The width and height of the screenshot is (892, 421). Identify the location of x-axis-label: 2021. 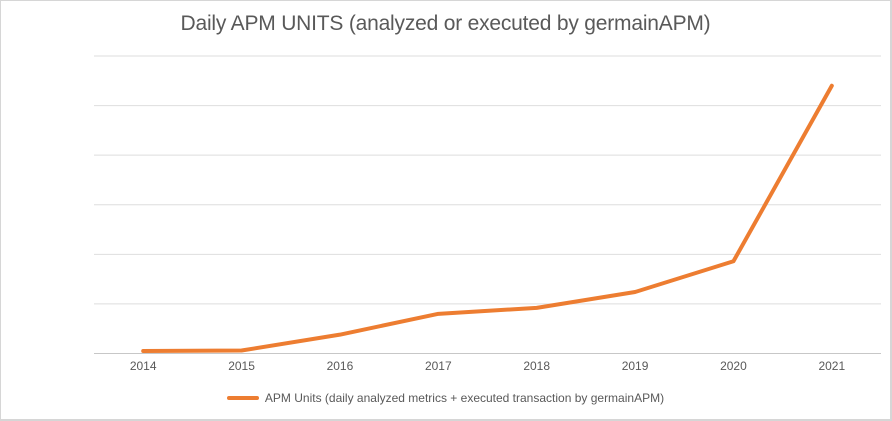
(832, 366).